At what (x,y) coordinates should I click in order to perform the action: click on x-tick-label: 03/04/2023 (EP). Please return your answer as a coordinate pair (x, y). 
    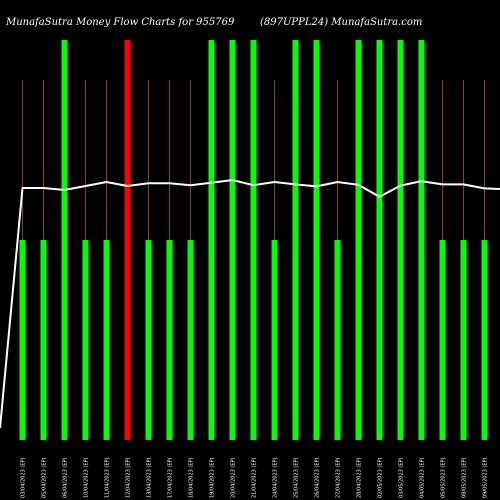
    Looking at the image, I should click on (24, 477).